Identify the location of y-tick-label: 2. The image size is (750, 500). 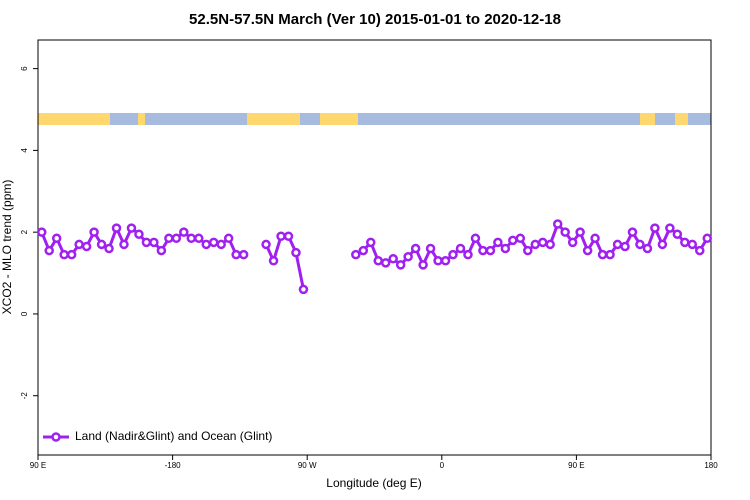
(24, 231).